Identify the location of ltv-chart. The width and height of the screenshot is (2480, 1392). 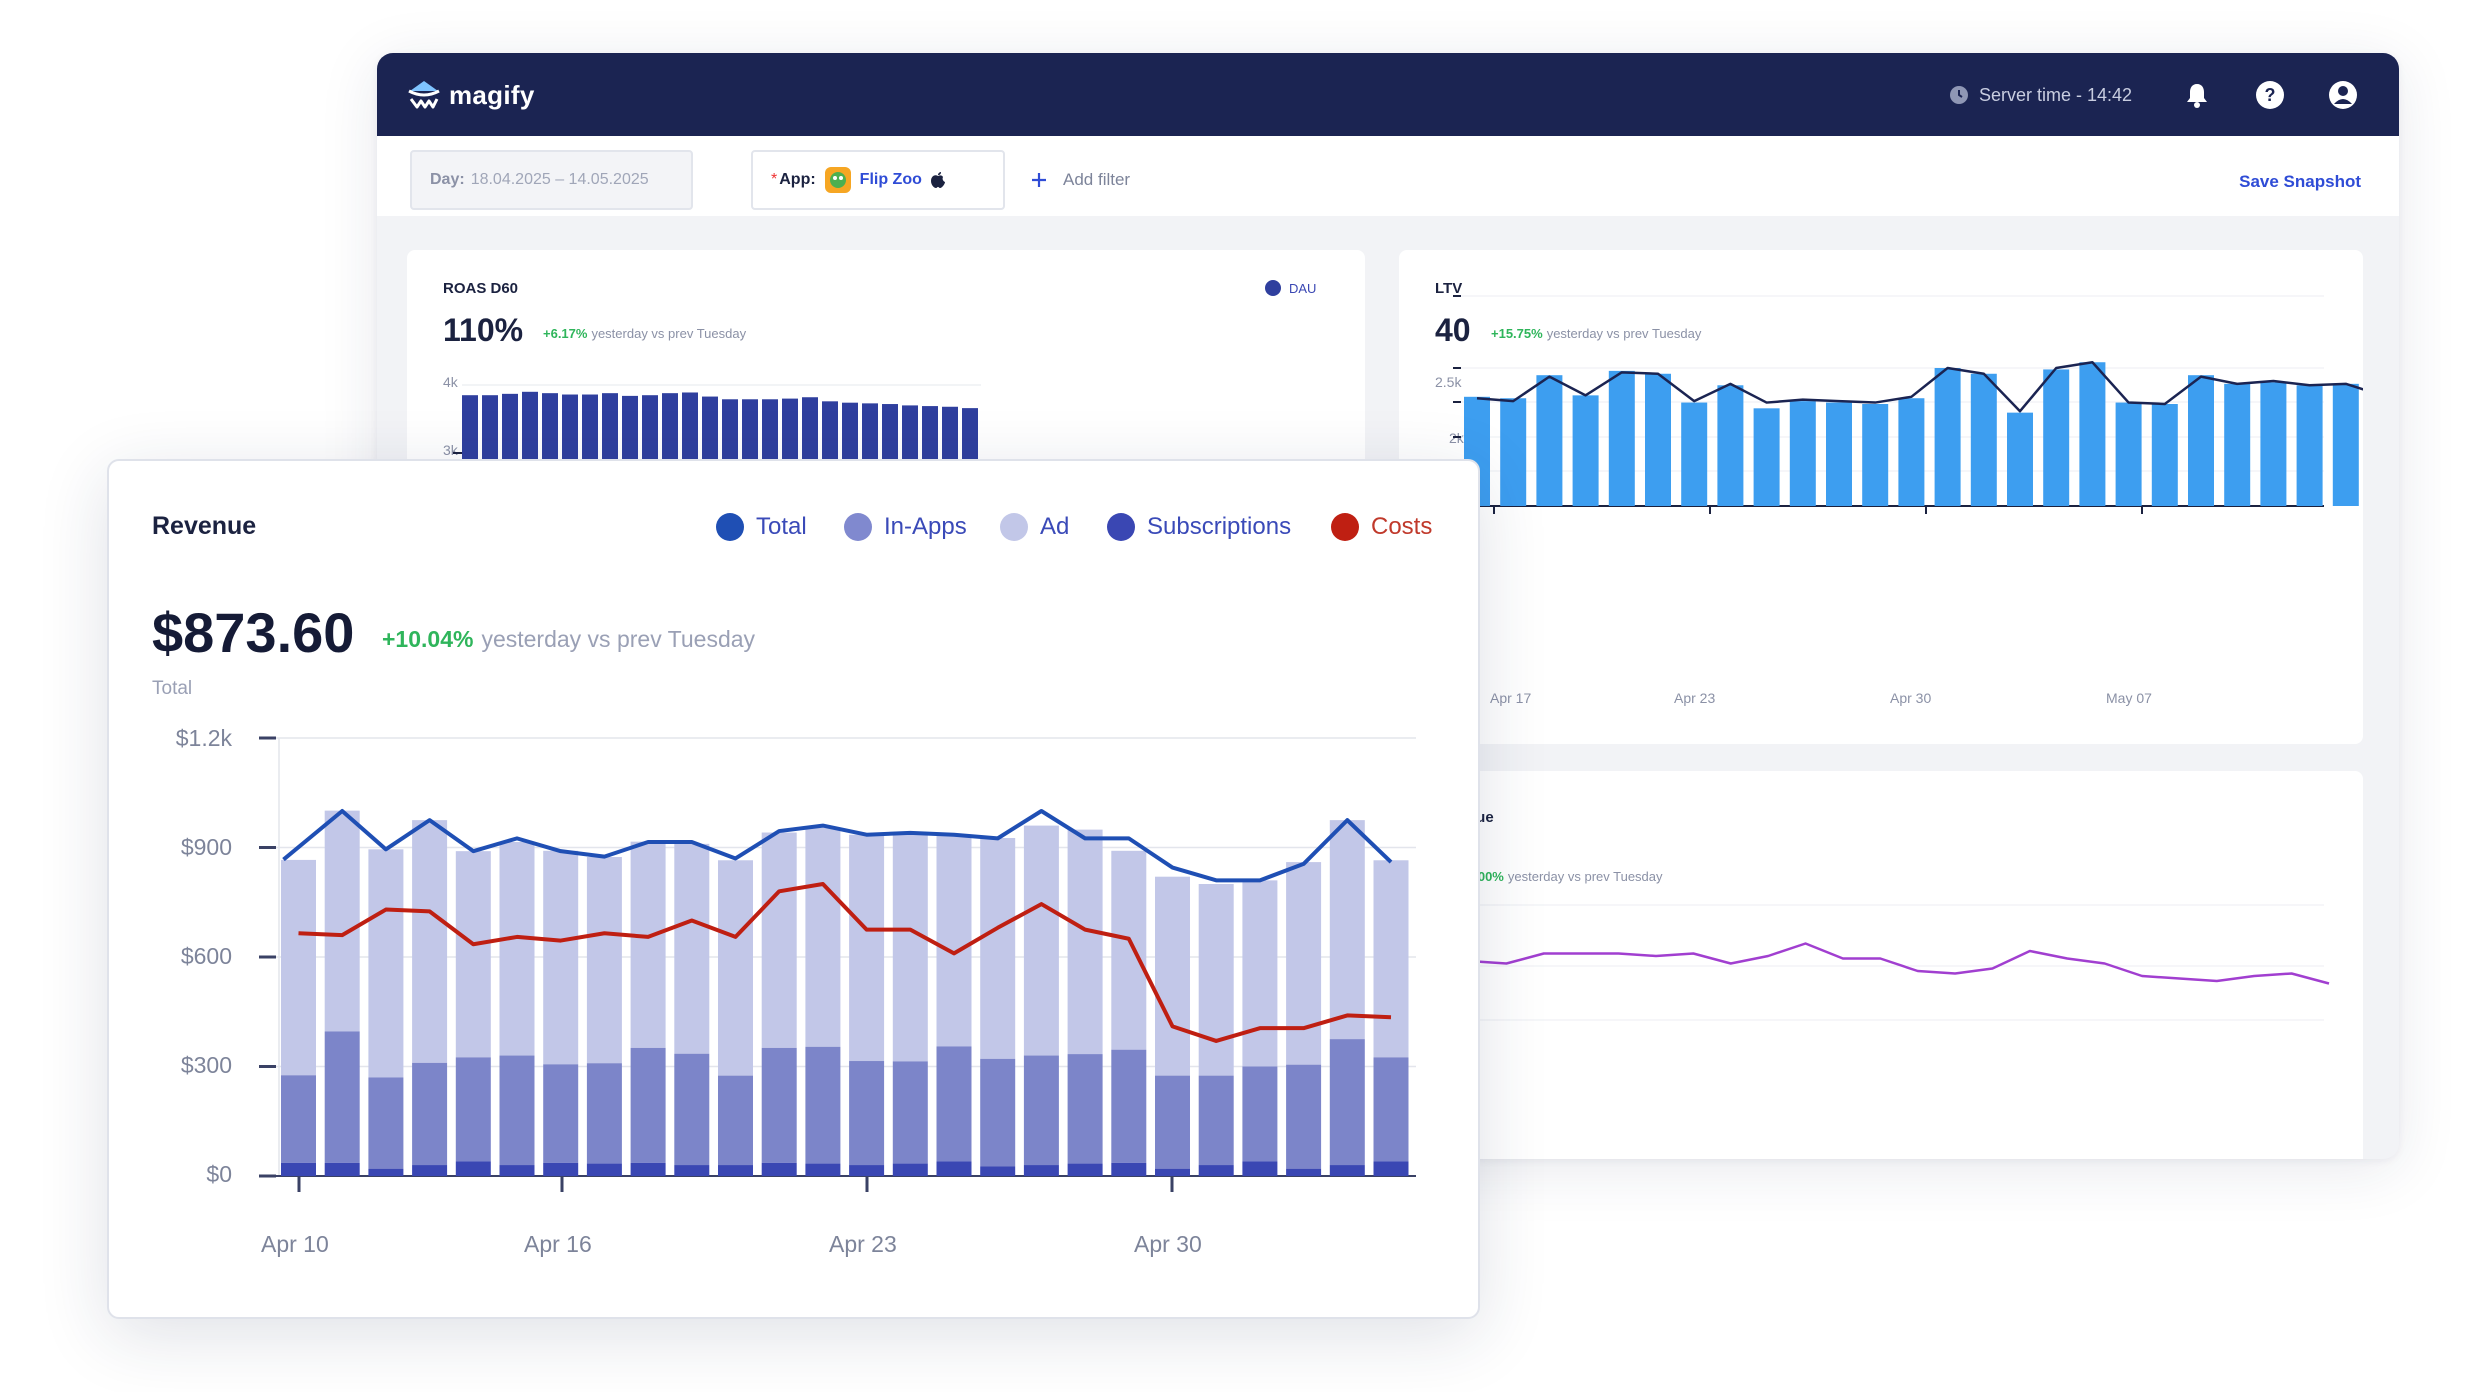
(1908, 404).